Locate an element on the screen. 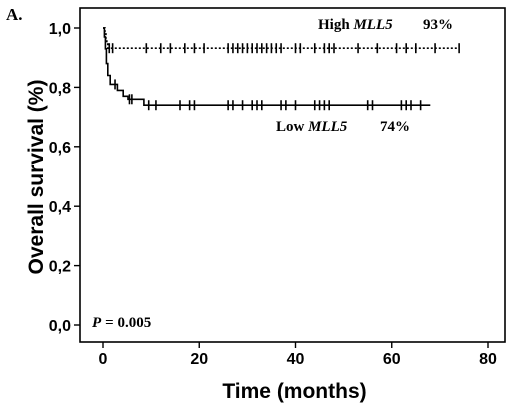  series-label-high: High MLL5 is located at coordinates (355, 25).